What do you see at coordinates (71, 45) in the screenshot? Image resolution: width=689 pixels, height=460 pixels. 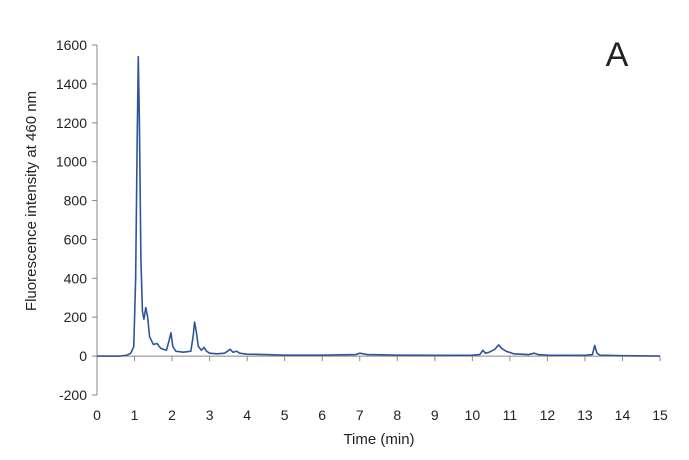 I see `y-tick-label: 1600` at bounding box center [71, 45].